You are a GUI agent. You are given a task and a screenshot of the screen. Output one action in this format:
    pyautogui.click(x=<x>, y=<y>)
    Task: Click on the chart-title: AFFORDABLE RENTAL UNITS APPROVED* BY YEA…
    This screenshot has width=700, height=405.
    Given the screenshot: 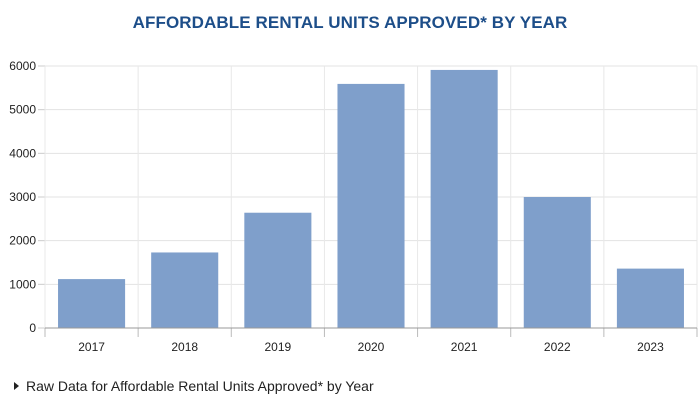 What is the action you would take?
    pyautogui.click(x=350, y=22)
    